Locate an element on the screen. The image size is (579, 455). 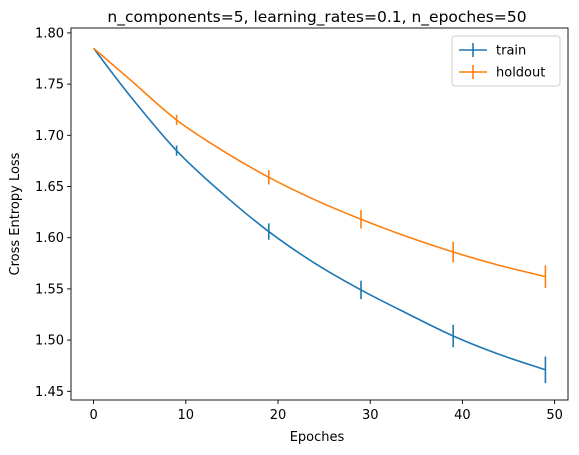
y-tick-label: 1.55 is located at coordinates (49, 289).